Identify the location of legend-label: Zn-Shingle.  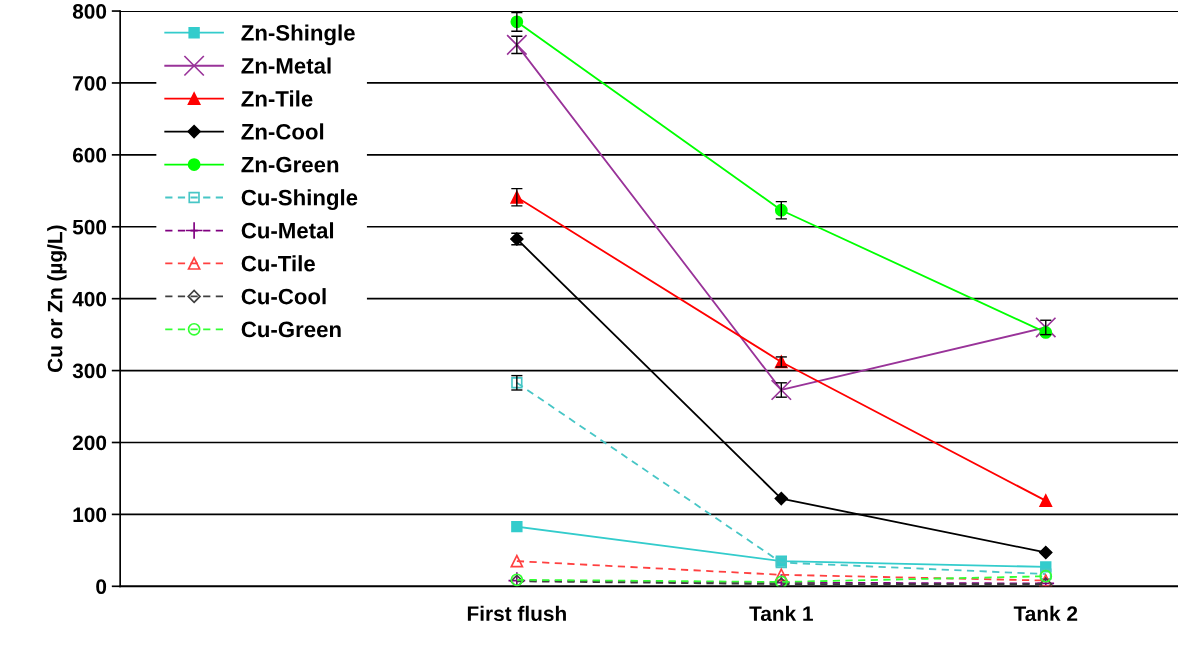
(298, 35).